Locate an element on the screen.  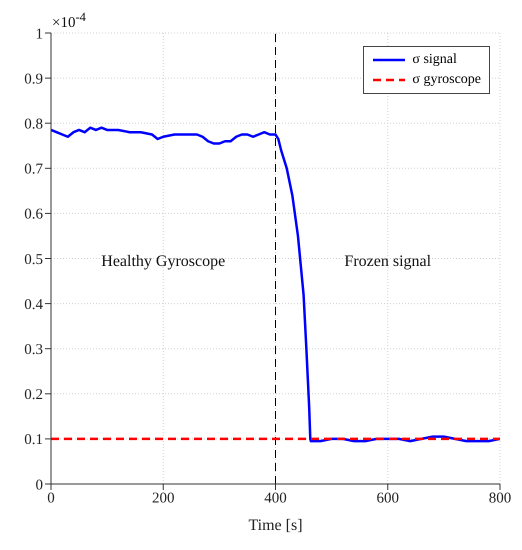
y-tick-label: 0 is located at coordinates (39, 485).